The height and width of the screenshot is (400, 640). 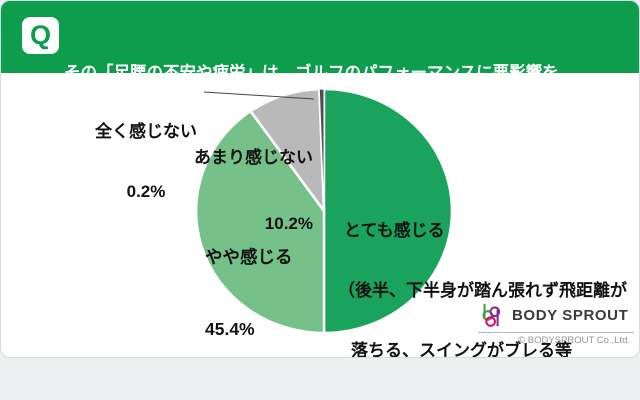 I want to click on label-amari-text: あまり感じない, so click(x=253, y=157).